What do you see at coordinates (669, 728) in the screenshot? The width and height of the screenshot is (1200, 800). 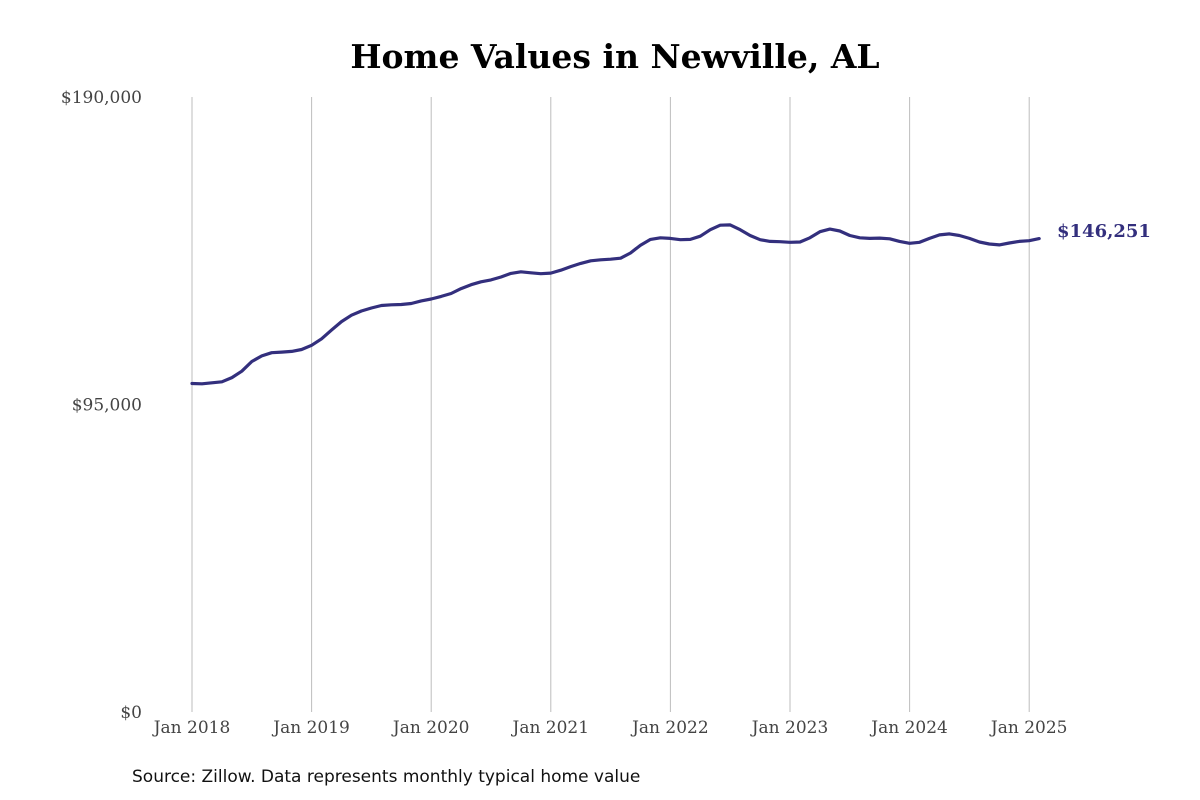 I see `x-tick-label: Jan 2022` at bounding box center [669, 728].